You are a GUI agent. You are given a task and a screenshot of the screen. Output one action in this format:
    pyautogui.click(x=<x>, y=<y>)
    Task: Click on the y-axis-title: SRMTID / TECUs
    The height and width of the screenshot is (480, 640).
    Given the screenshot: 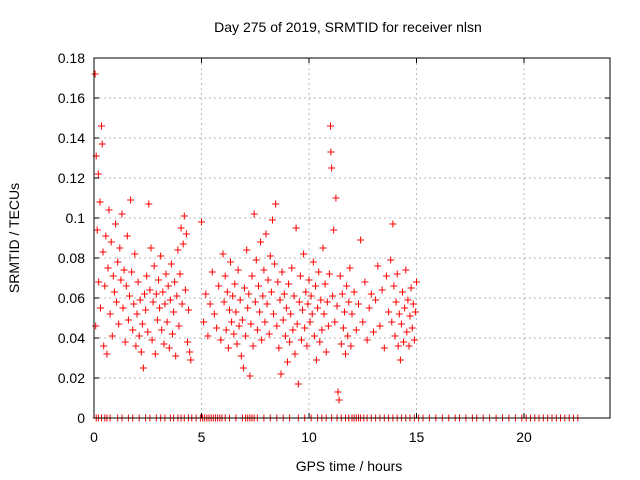 What is the action you would take?
    pyautogui.click(x=14, y=238)
    